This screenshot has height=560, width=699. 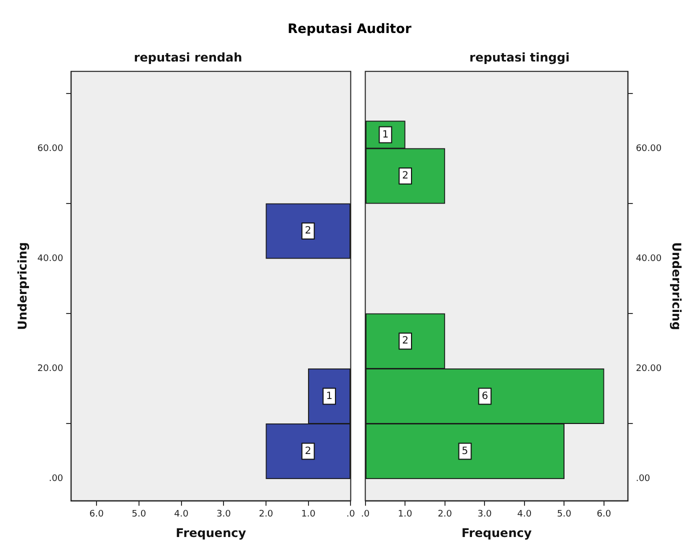 What do you see at coordinates (188, 57) in the screenshot?
I see `chart-subtitle: reputasi rendah` at bounding box center [188, 57].